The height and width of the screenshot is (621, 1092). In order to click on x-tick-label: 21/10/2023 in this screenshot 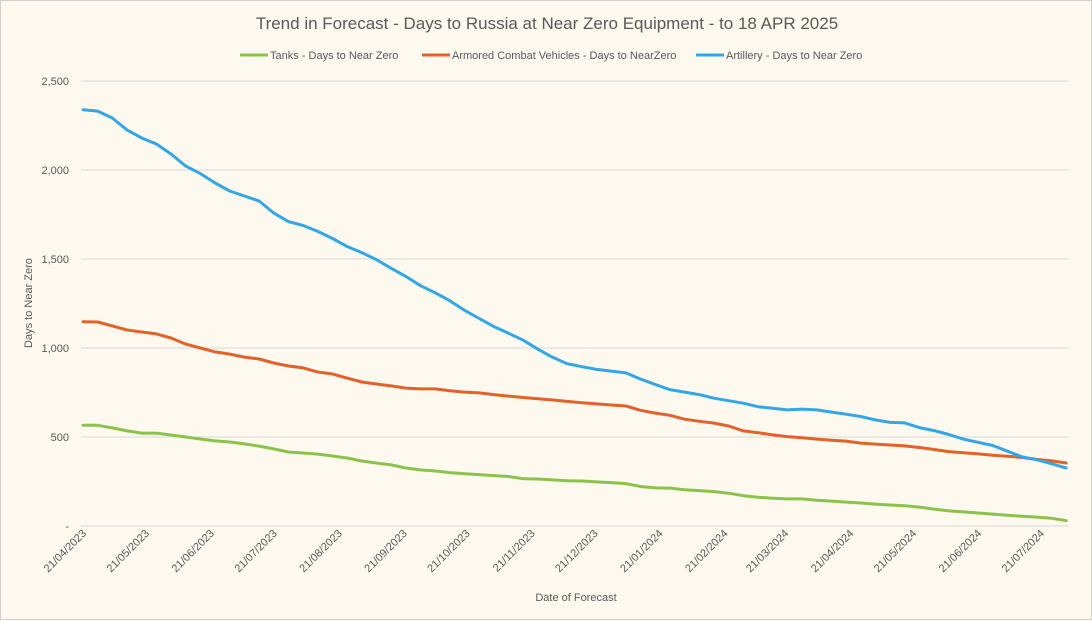, I will do `click(448, 551)`.